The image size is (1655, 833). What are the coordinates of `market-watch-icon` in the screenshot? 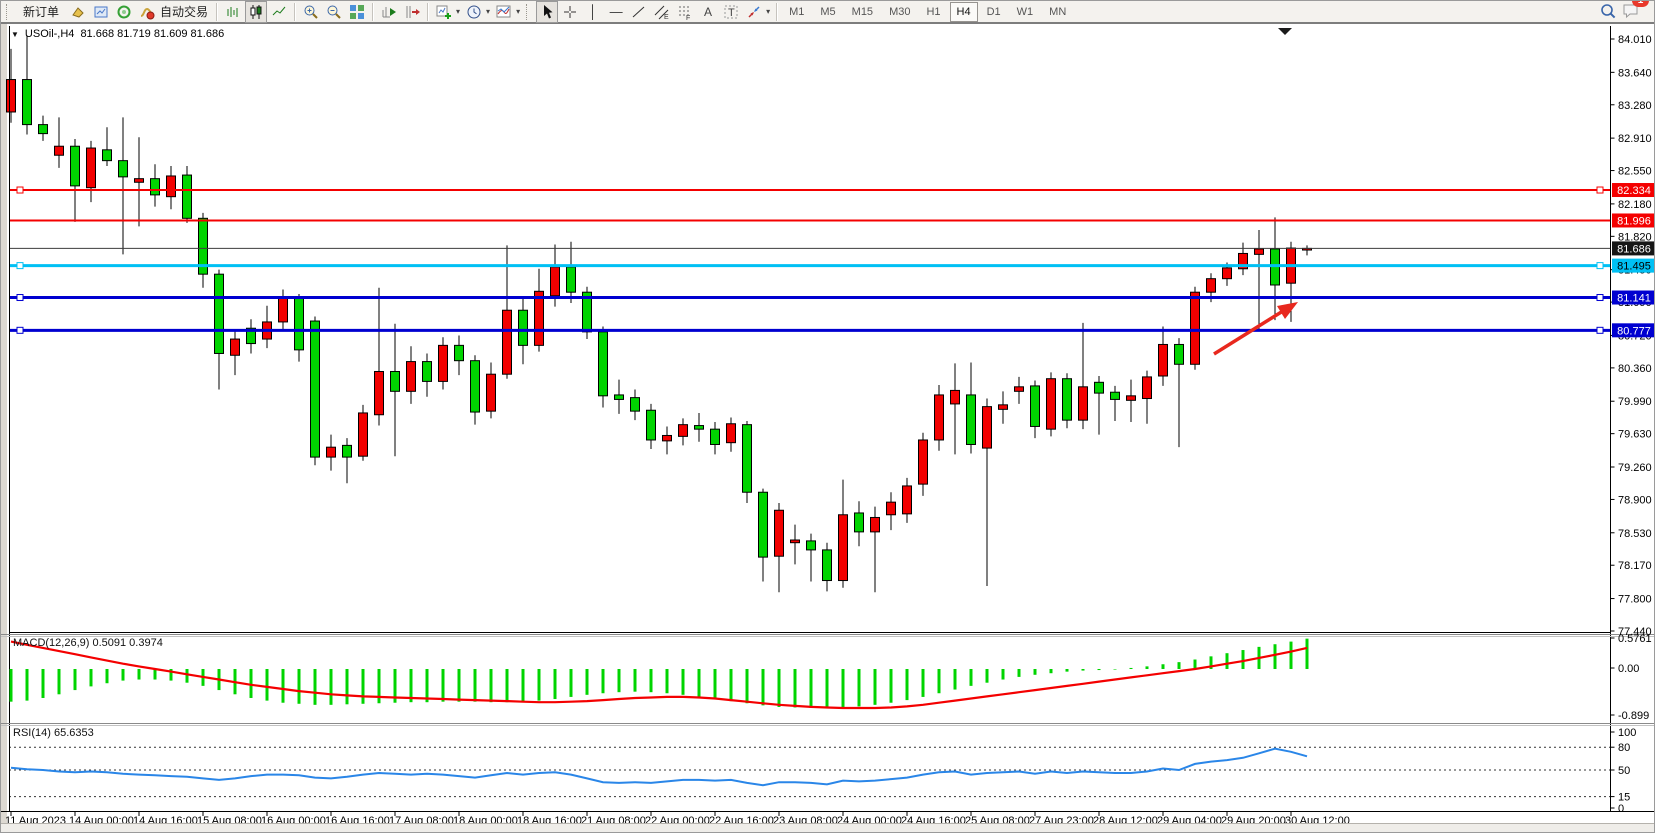 It's located at (78, 12).